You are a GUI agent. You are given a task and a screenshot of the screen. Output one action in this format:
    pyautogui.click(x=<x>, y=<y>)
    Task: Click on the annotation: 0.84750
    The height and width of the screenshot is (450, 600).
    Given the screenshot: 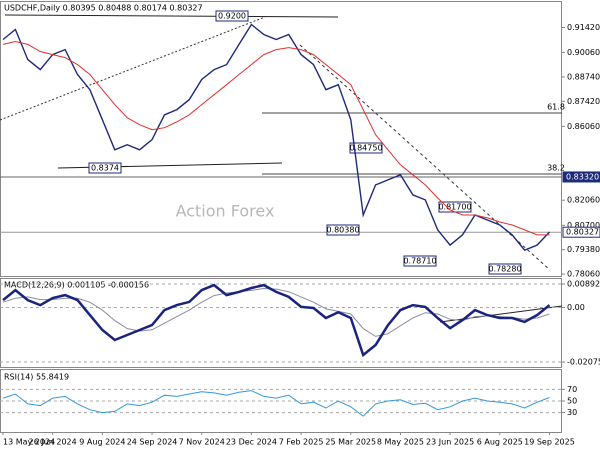 What is the action you would take?
    pyautogui.click(x=365, y=148)
    